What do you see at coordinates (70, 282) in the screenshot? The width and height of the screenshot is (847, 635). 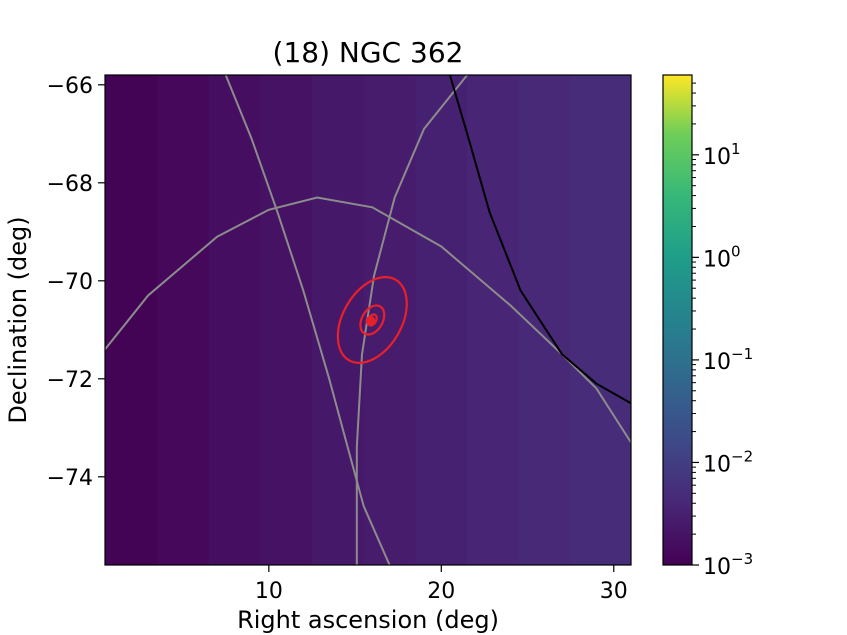 I see `y-tick-label: −70` at bounding box center [70, 282].